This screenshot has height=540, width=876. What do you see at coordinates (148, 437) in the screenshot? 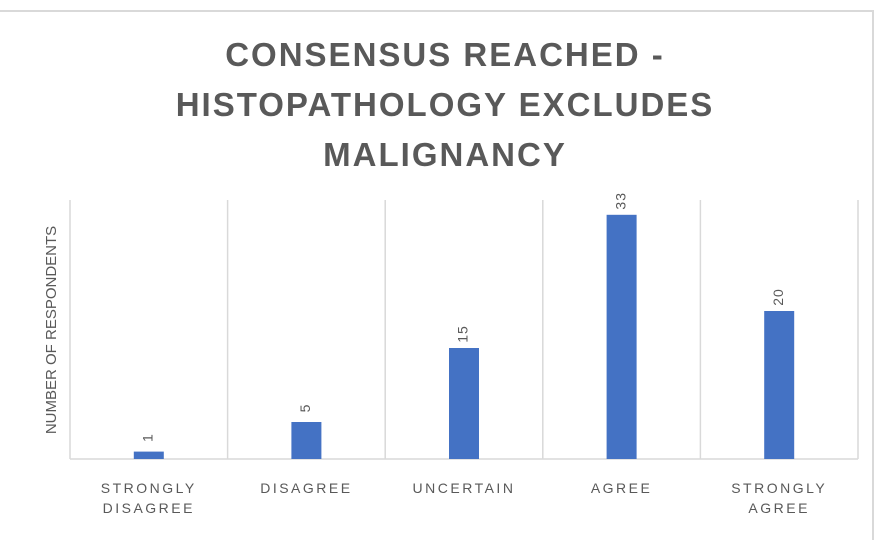
I see `data-label: 1` at bounding box center [148, 437].